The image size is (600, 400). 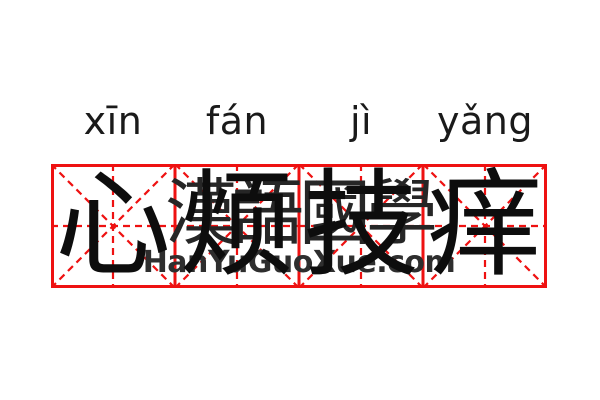 I want to click on watermark-domain-text: HanYuGuoXue.com, so click(x=299, y=262).